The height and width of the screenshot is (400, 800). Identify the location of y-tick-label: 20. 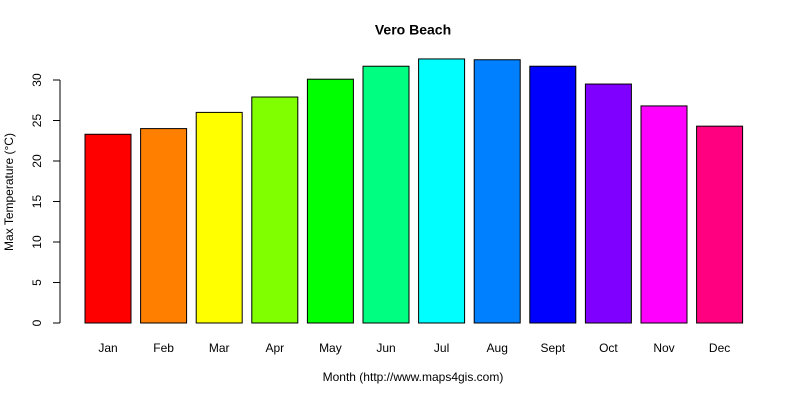
(37, 161).